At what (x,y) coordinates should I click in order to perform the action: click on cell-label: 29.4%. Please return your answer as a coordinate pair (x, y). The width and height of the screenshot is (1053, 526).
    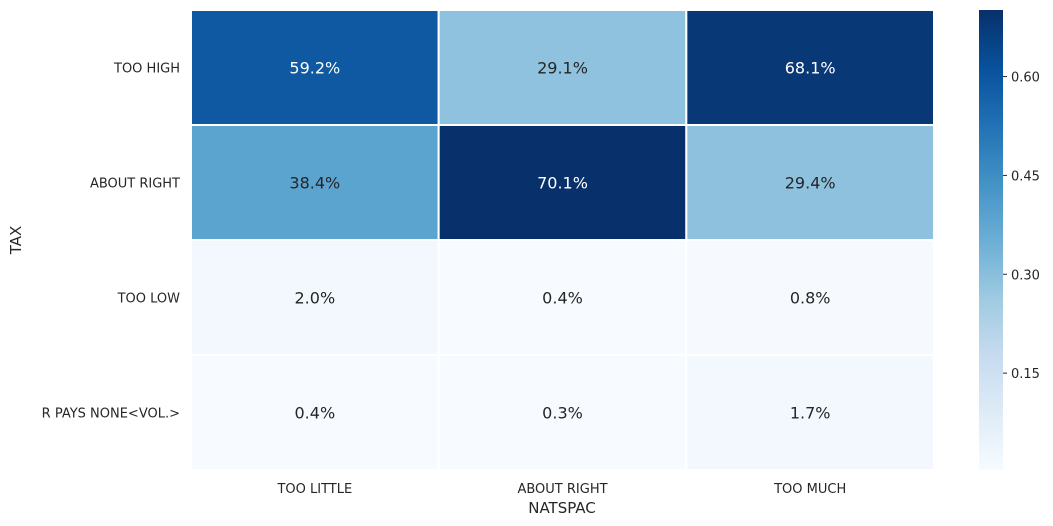
    Looking at the image, I should click on (810, 183).